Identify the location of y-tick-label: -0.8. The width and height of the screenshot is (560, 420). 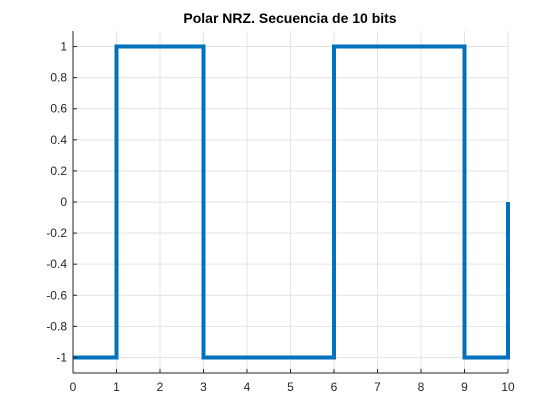
(56, 326).